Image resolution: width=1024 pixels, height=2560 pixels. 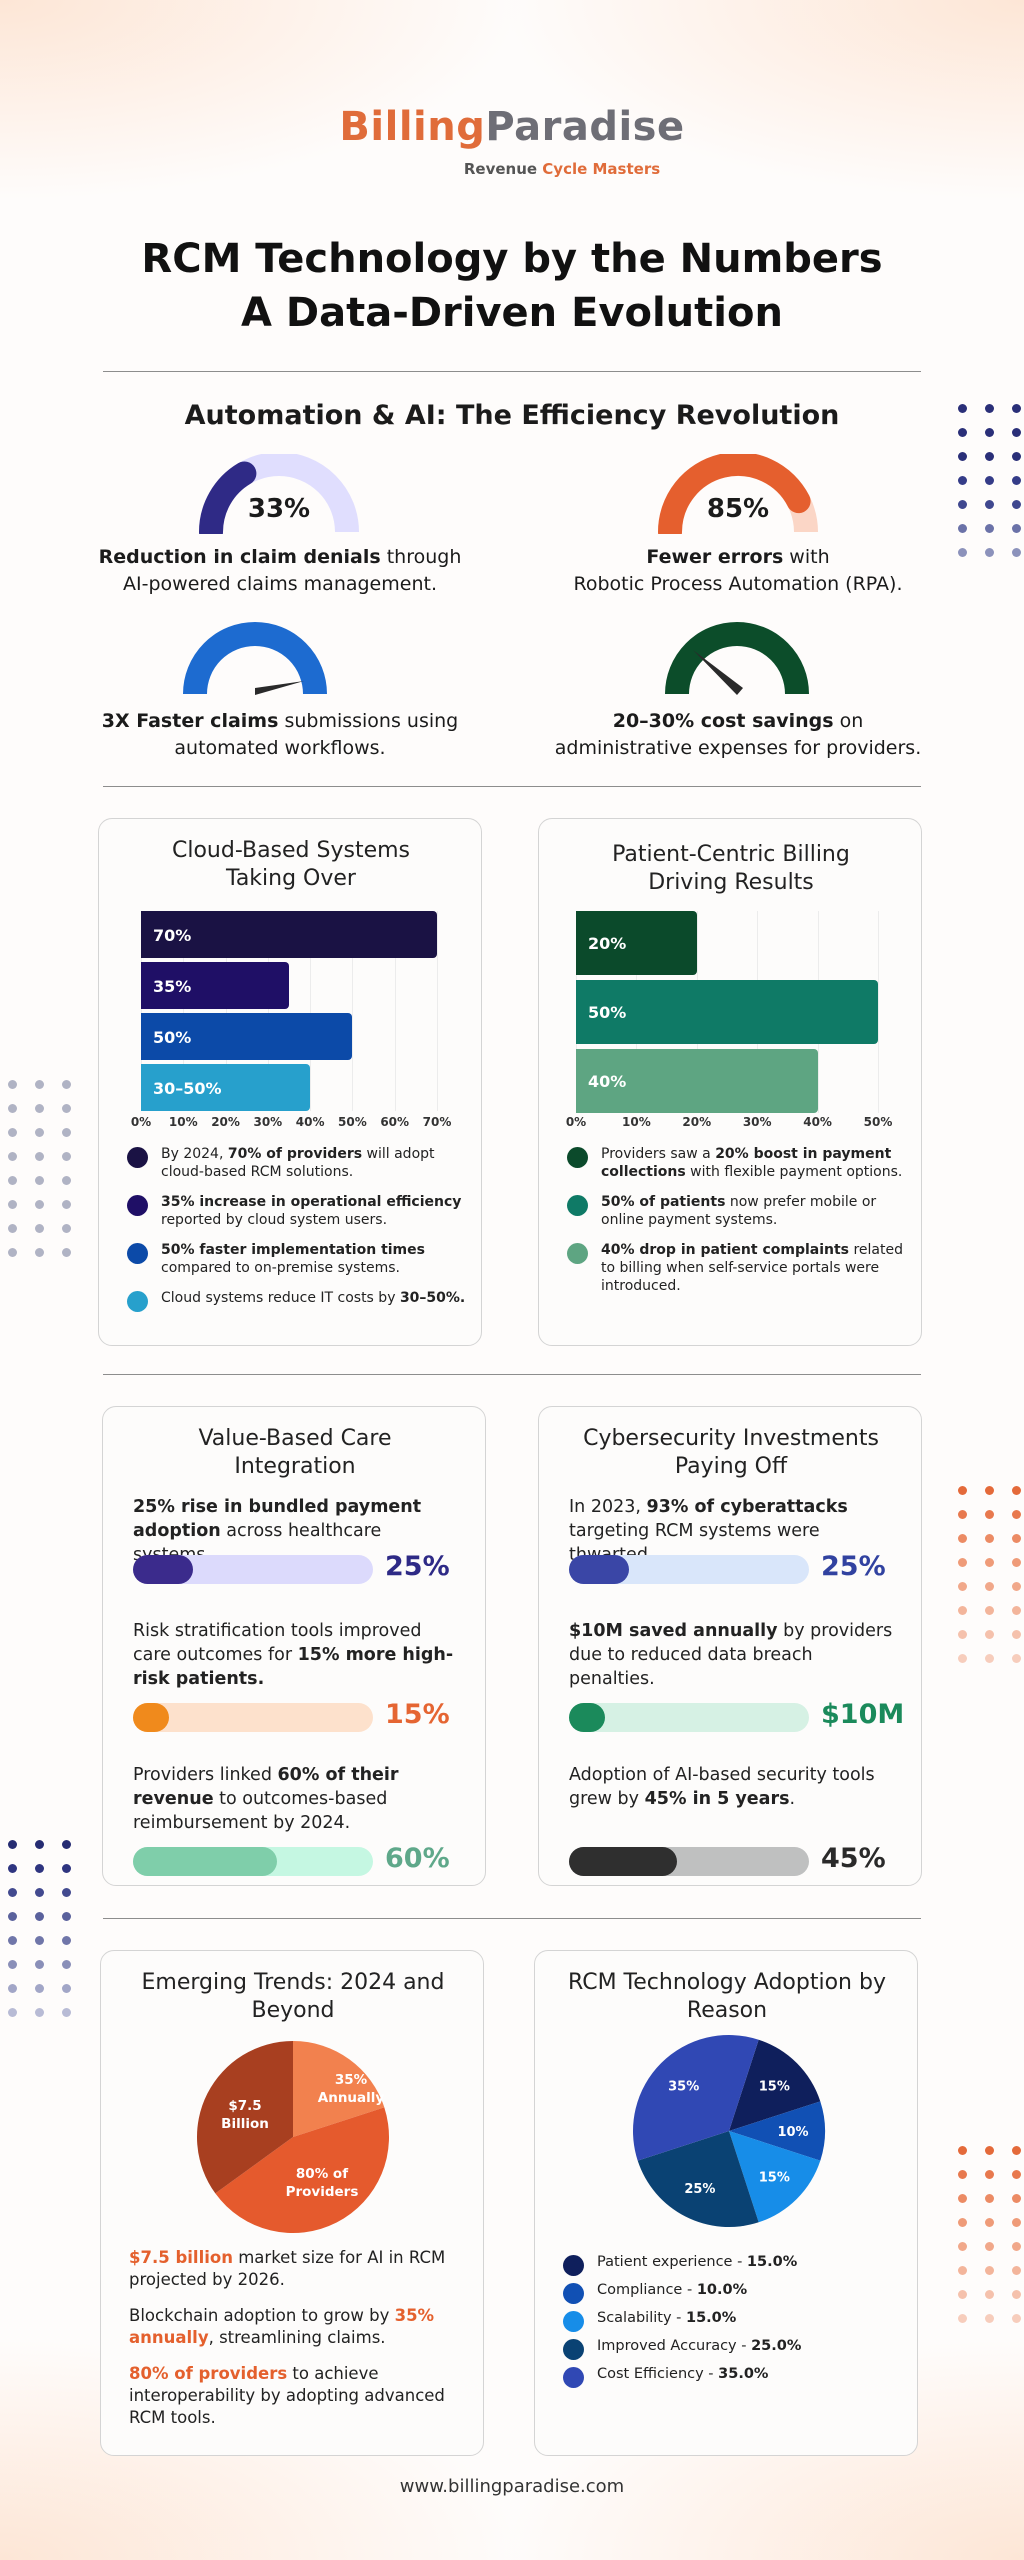 I want to click on axis-tick-label: 10%, so click(x=183, y=1122).